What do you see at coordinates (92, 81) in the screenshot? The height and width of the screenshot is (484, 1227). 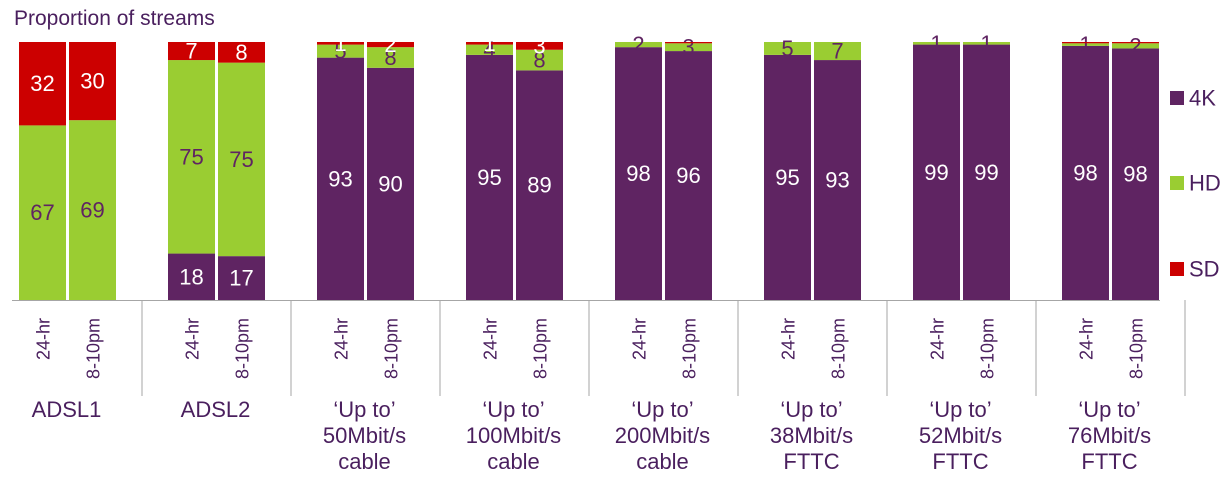 I see `data-label-sd: 30` at bounding box center [92, 81].